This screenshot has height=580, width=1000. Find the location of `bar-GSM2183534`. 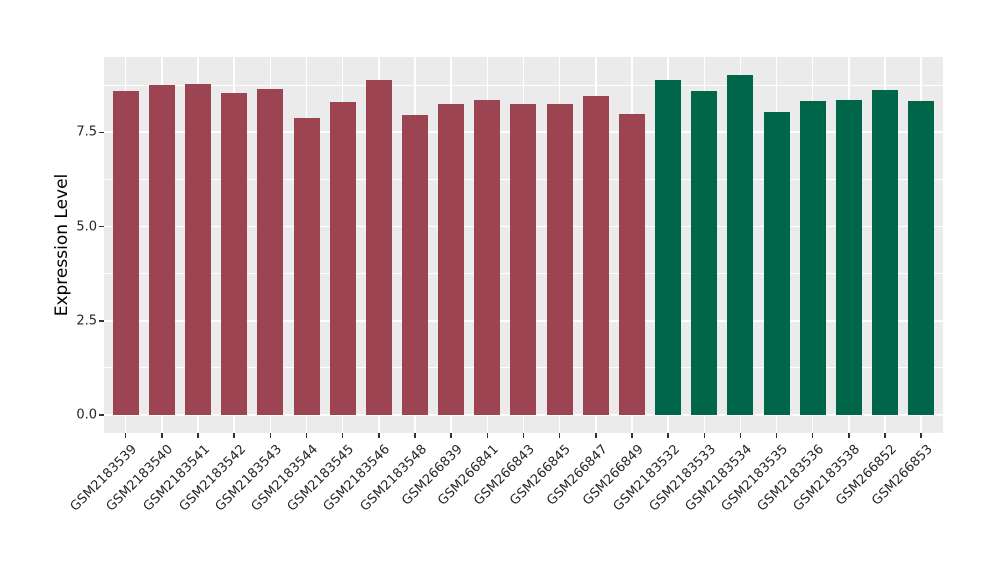

bar-GSM2183534 is located at coordinates (740, 244).